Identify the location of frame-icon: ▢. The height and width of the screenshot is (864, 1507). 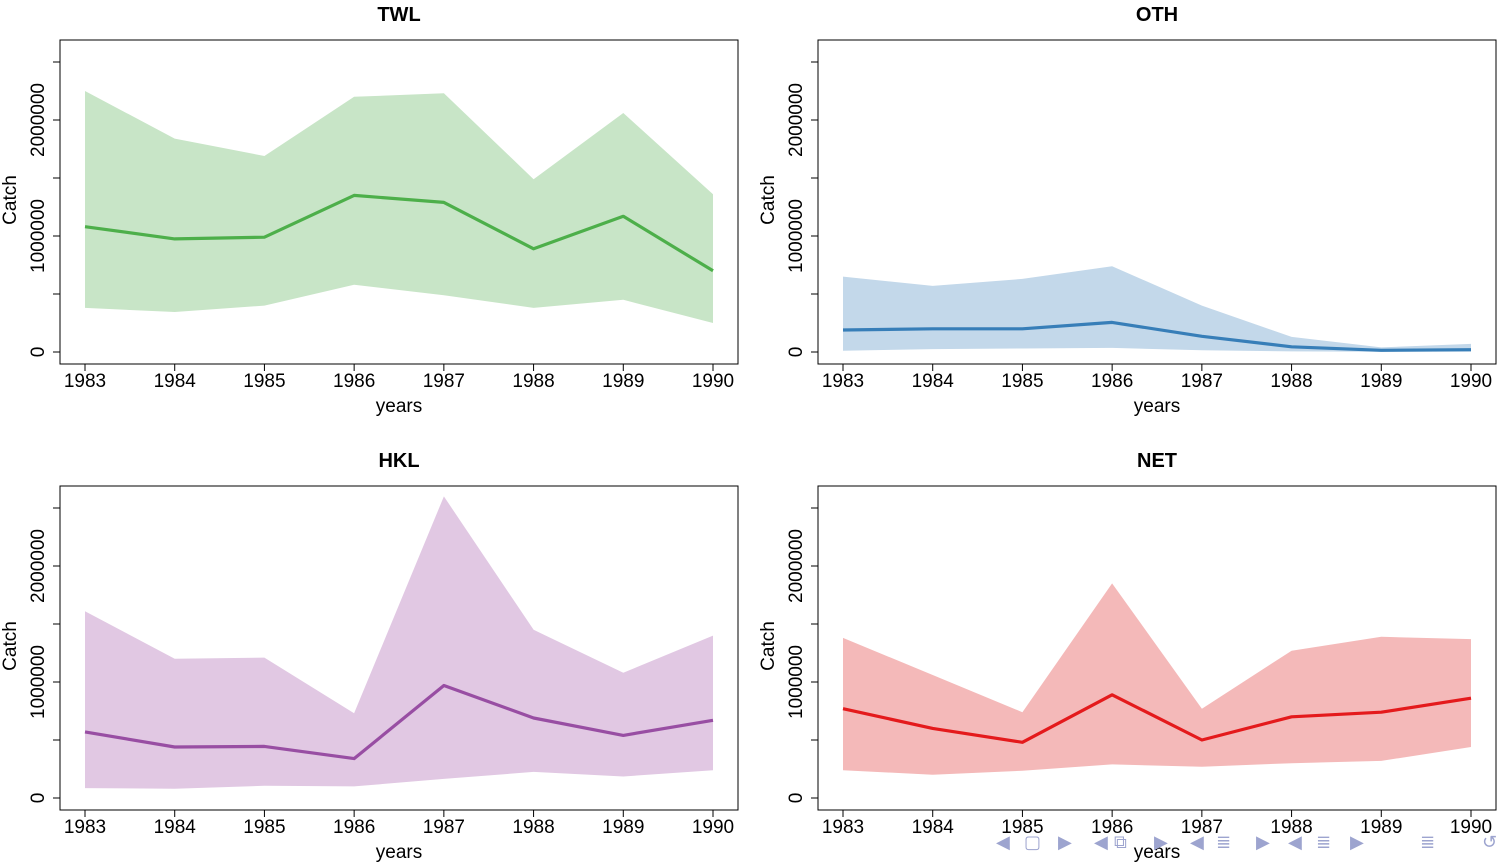
(1033, 842).